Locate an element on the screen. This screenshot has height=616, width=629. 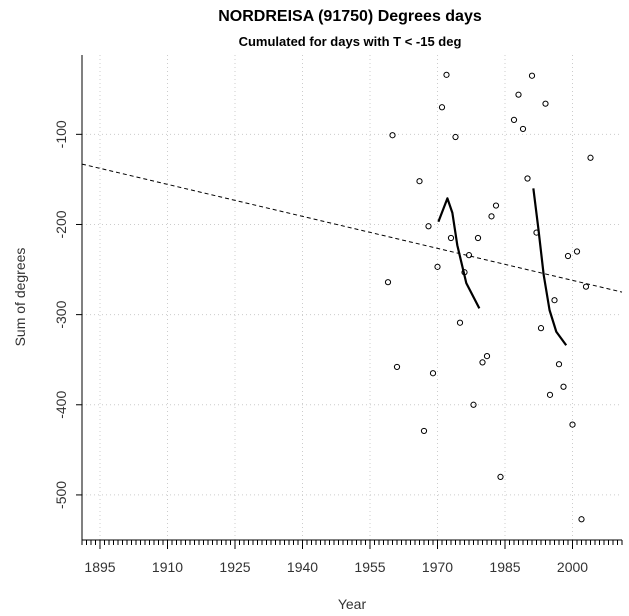
y-axis-label: Sum of degrees is located at coordinates (20, 297).